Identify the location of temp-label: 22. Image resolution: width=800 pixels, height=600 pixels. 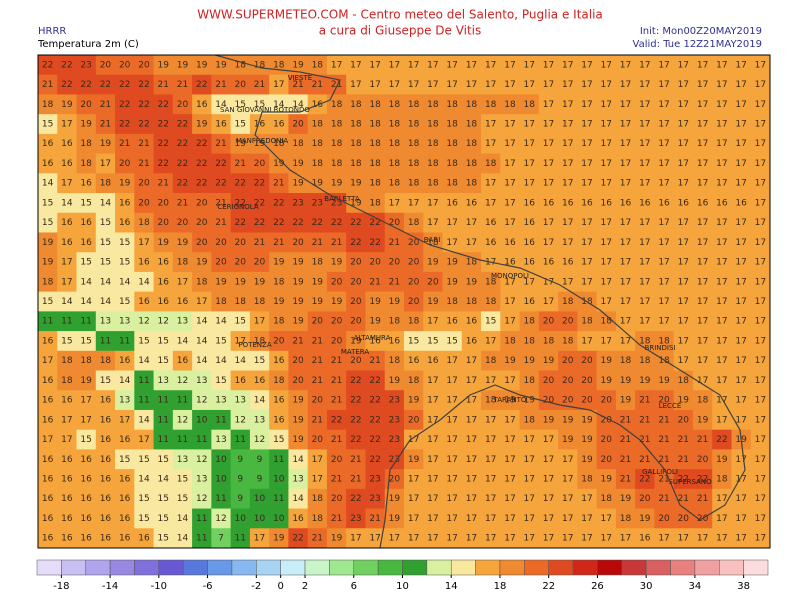
(66, 85).